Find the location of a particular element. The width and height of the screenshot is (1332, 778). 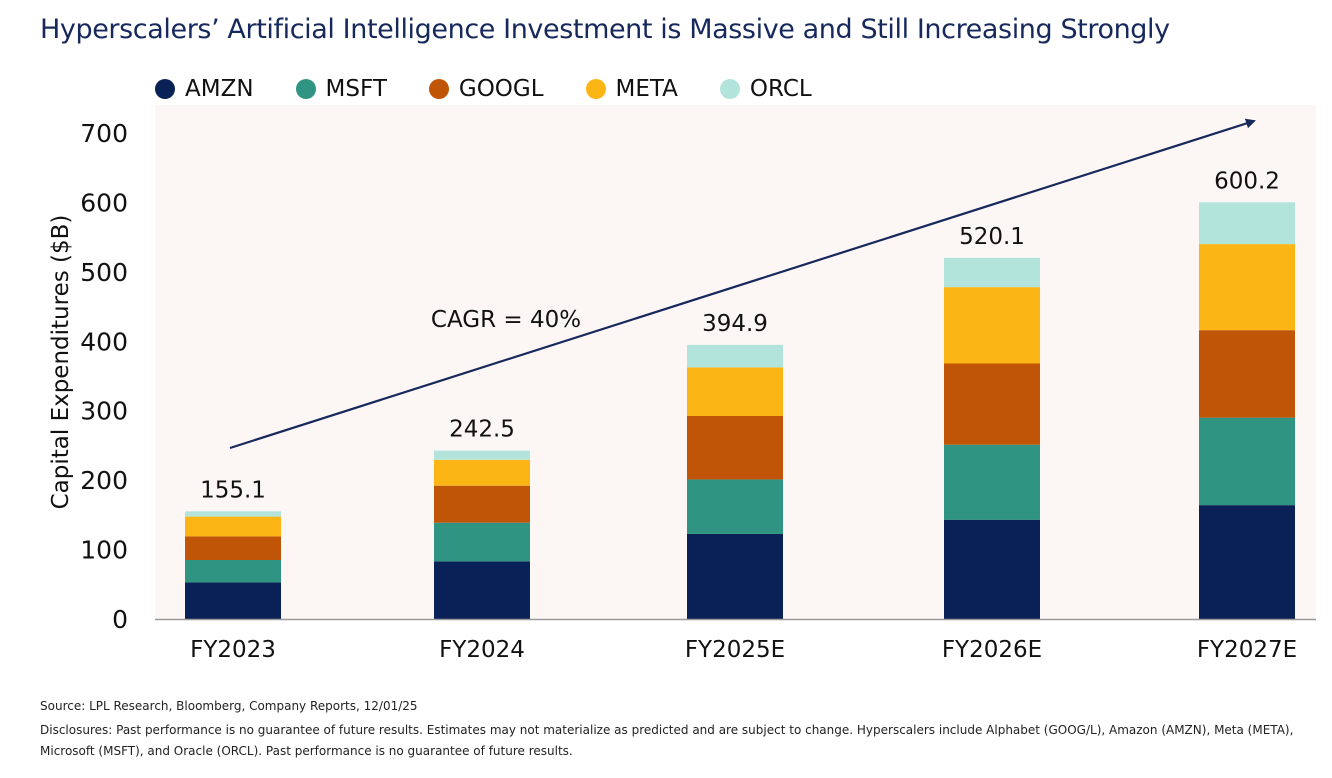

x-tick-label: FY2027E is located at coordinates (1247, 650).